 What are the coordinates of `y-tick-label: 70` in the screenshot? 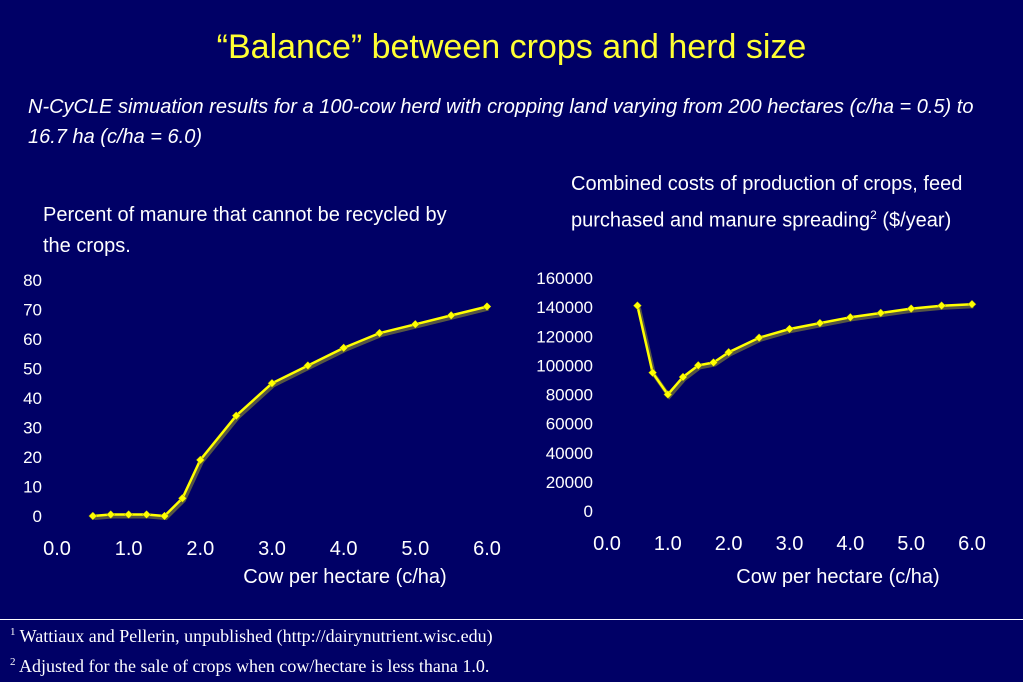 It's located at (32, 310).